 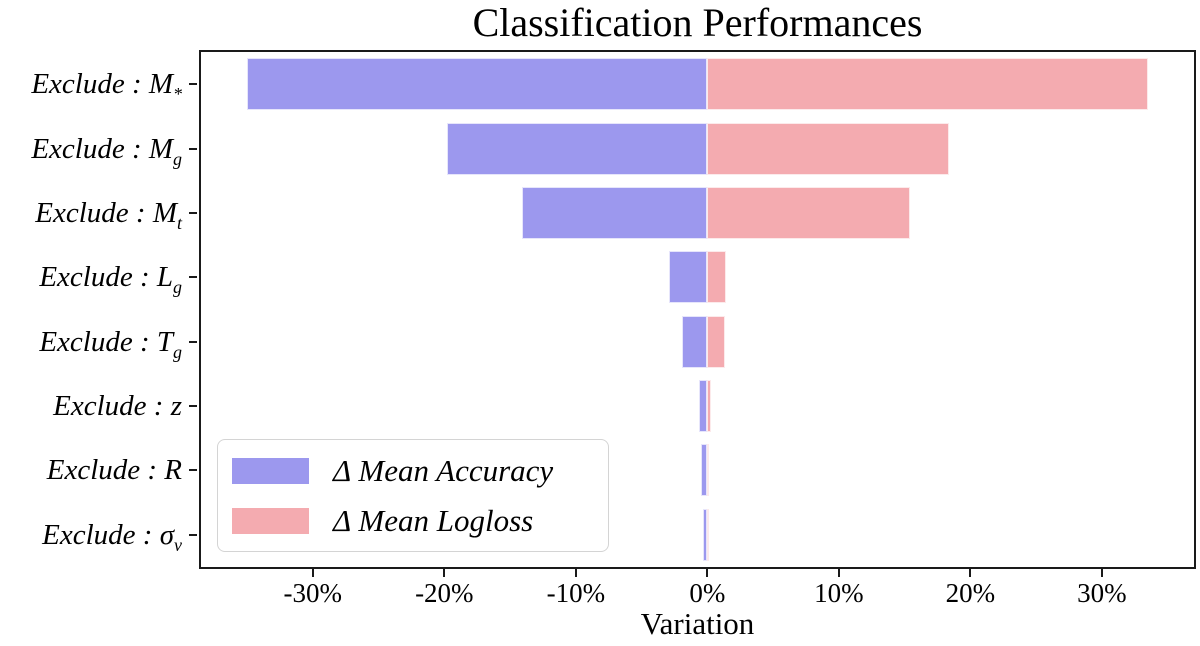 What do you see at coordinates (270, 470) in the screenshot?
I see `legend-swatch-accuracy` at bounding box center [270, 470].